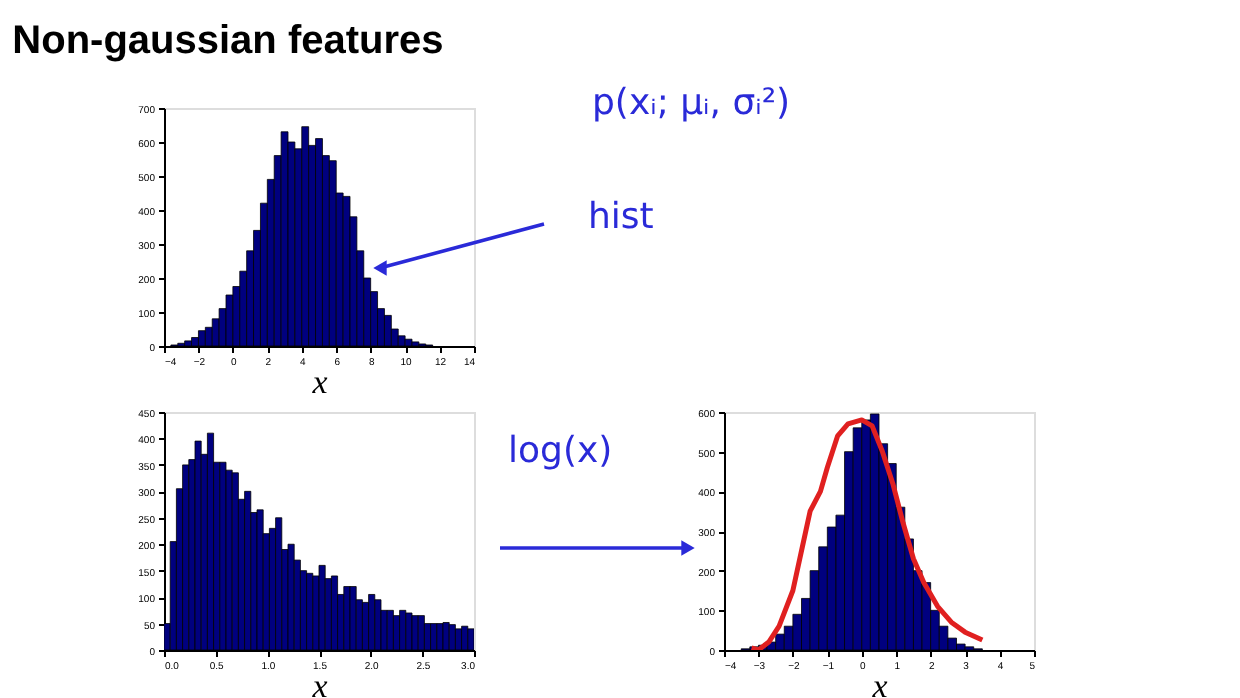 Image resolution: width=1240 pixels, height=698 pixels. Describe the element at coordinates (621, 217) in the screenshot. I see `text: hist` at that location.